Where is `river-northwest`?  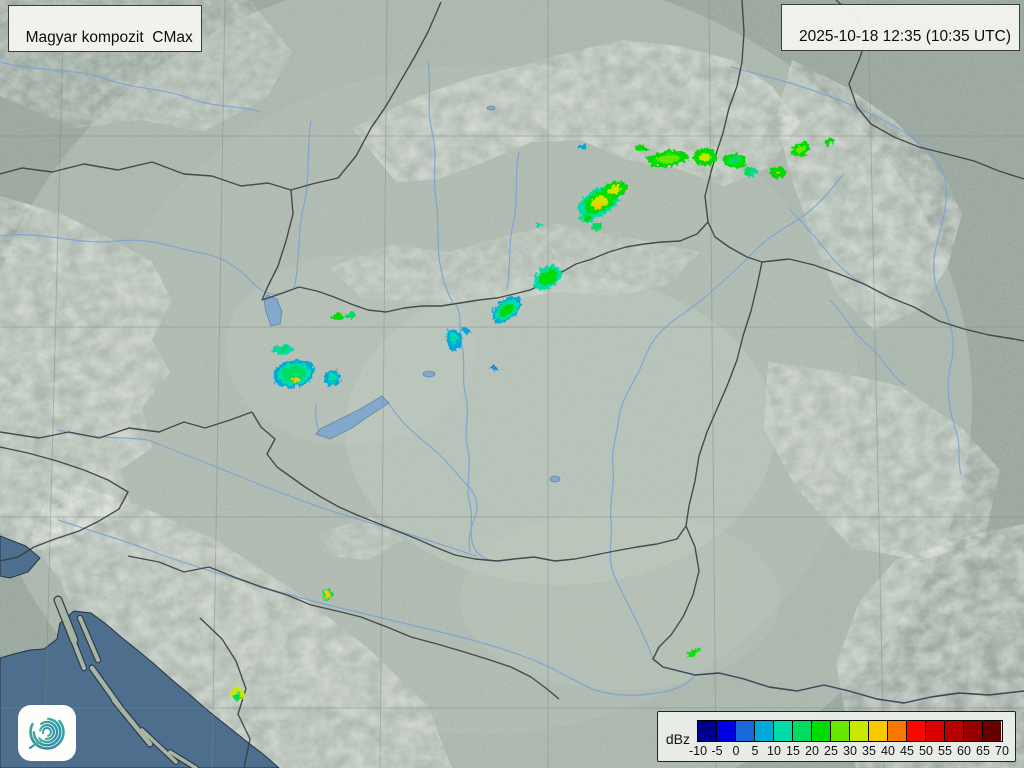 river-northwest is located at coordinates (131, 87).